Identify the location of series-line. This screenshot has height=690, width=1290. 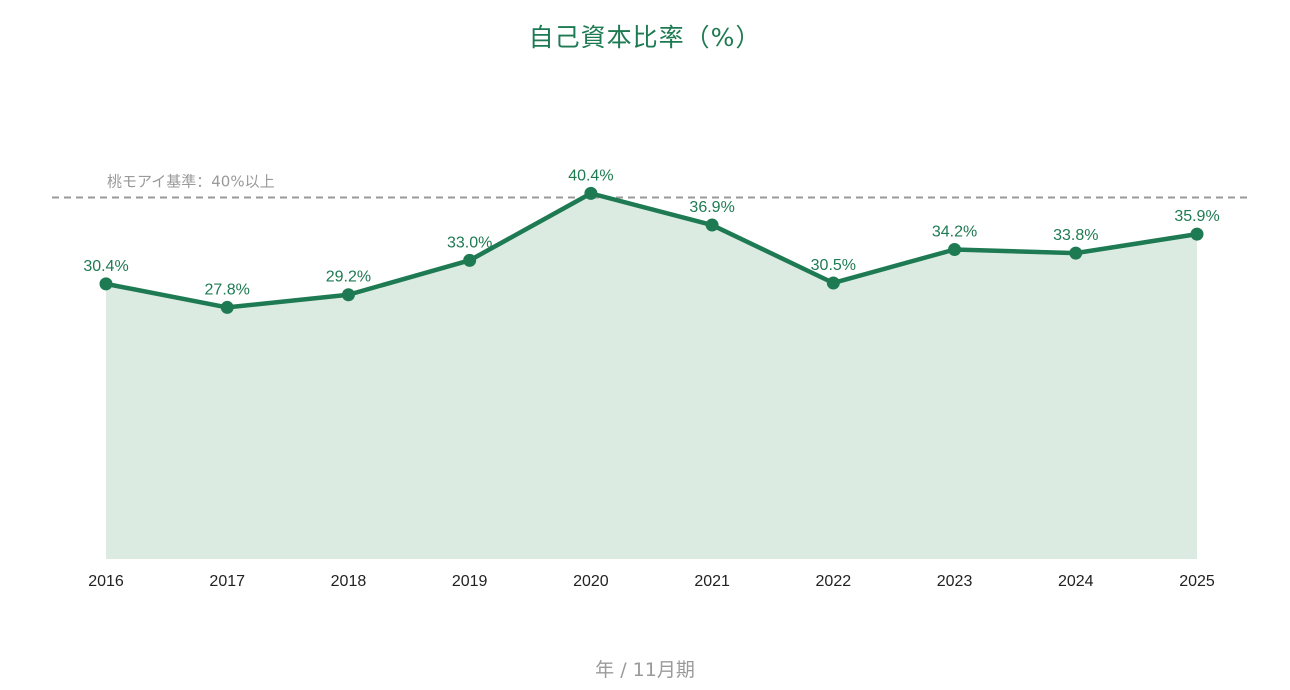
(651, 250).